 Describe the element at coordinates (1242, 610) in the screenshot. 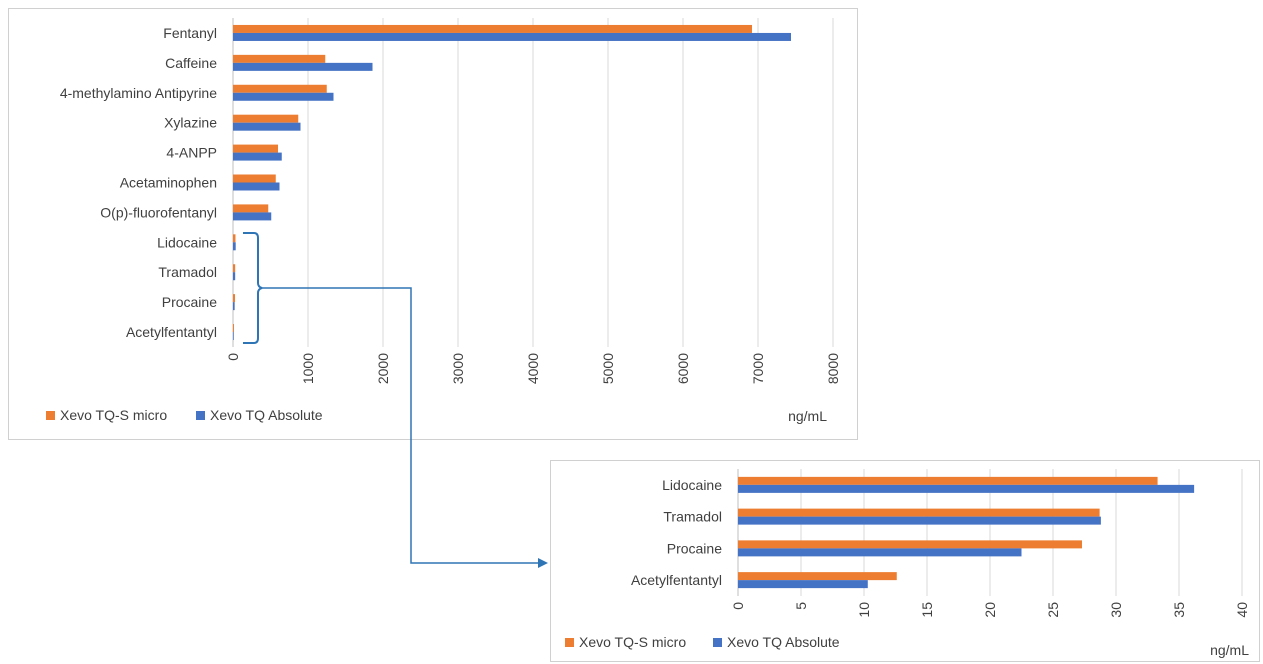

I see `x-tick-label: 40` at that location.